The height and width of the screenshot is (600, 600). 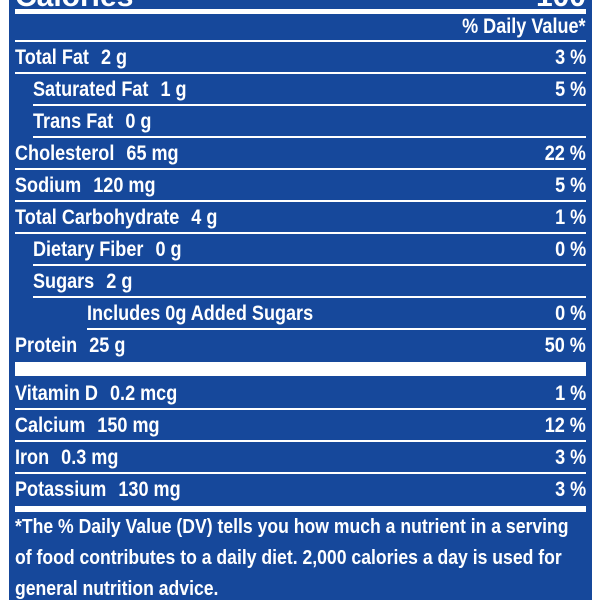 What do you see at coordinates (300, 250) in the screenshot?
I see `nutrient-row-dietary-fiber: Dietary Fiber 0 g 0 %` at bounding box center [300, 250].